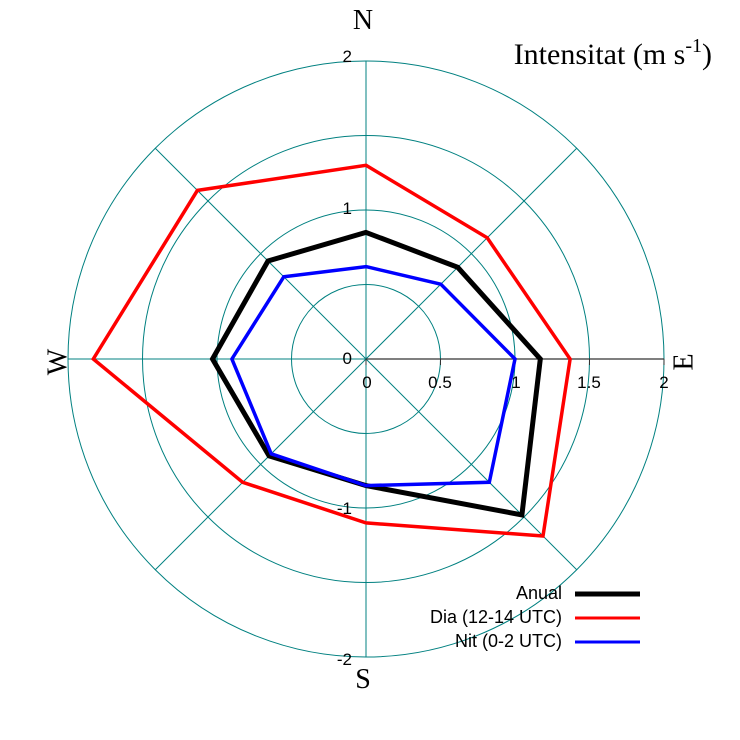 This screenshot has height=740, width=740. What do you see at coordinates (58, 361) in the screenshot?
I see `compass-label-w: W` at bounding box center [58, 361].